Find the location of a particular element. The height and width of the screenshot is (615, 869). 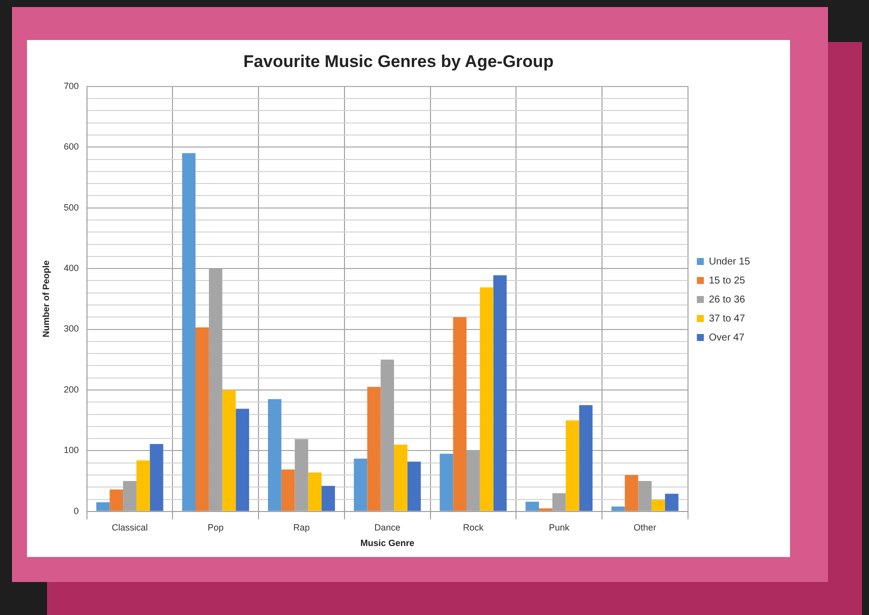

legend-label: 26 to 36 is located at coordinates (727, 300).